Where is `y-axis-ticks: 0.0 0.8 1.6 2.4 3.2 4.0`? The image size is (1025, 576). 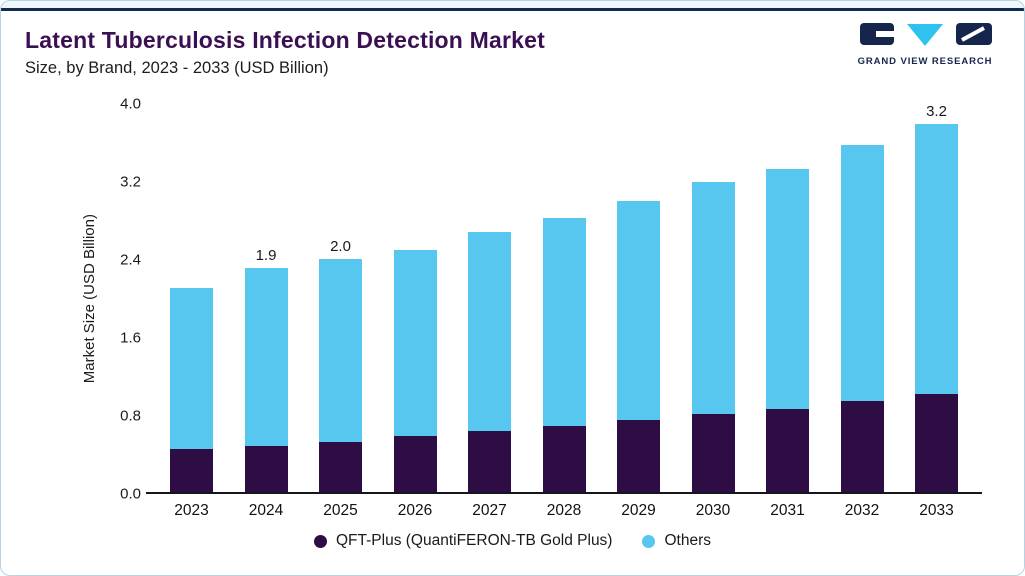
y-axis-ticks: 0.0 0.8 1.6 2.4 3.2 4.0 is located at coordinates (120, 299).